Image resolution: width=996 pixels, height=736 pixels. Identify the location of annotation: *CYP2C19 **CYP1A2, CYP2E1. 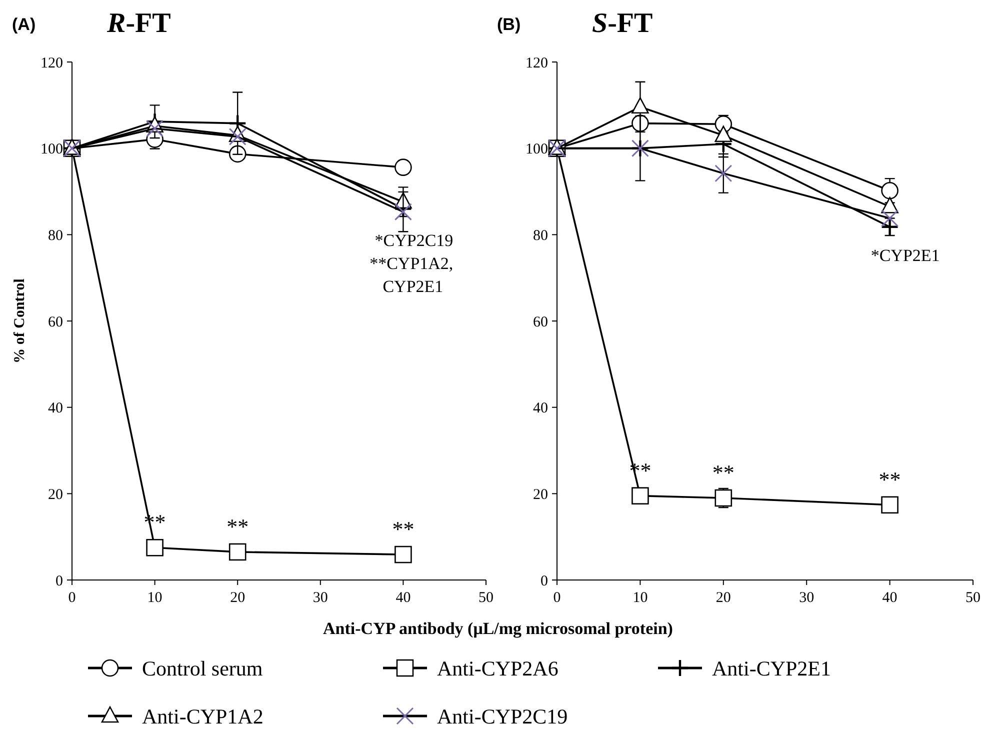
(412, 263).